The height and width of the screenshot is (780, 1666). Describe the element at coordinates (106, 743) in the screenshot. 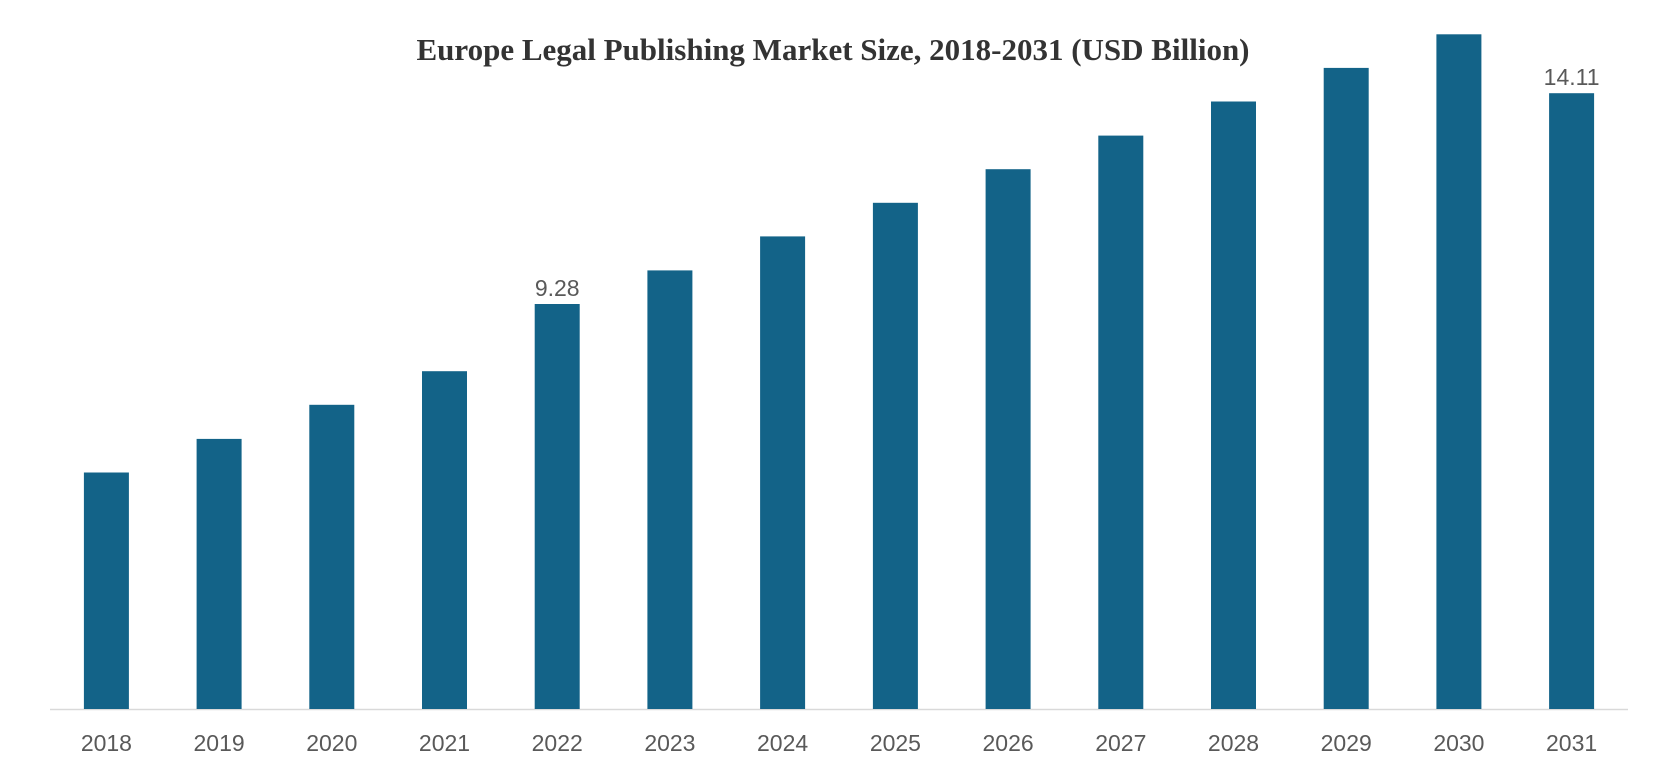

I see `x-tick-label-2018: 2018` at that location.